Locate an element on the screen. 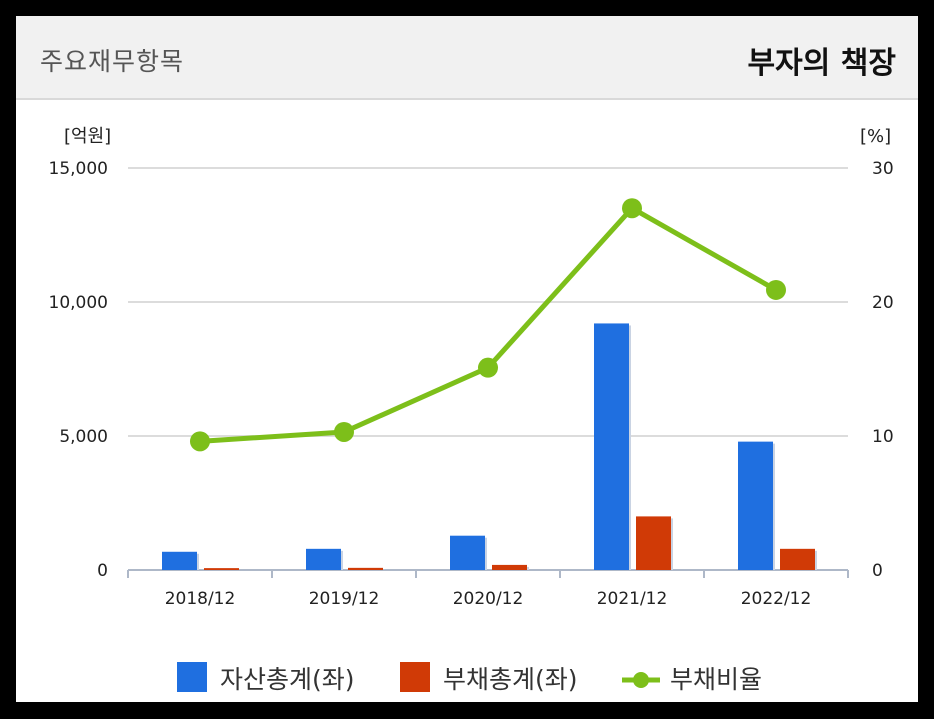 The image size is (934, 719). right-tick-label: 30 is located at coordinates (883, 169).